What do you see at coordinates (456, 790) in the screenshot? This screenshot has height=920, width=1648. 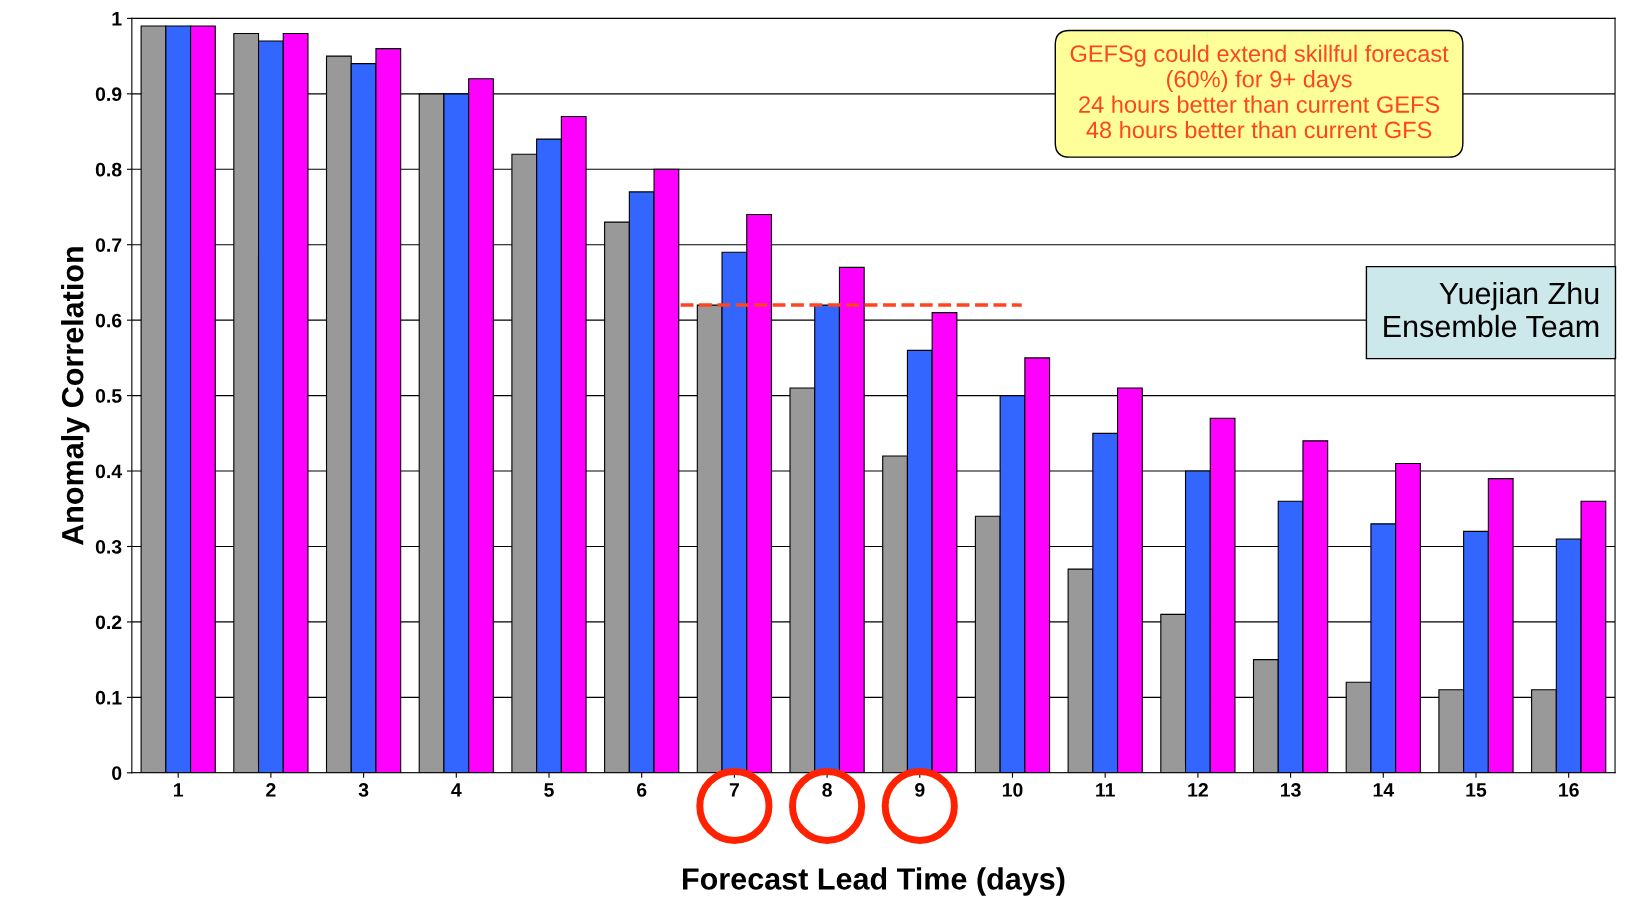 I see `x-tick-label: 4` at bounding box center [456, 790].